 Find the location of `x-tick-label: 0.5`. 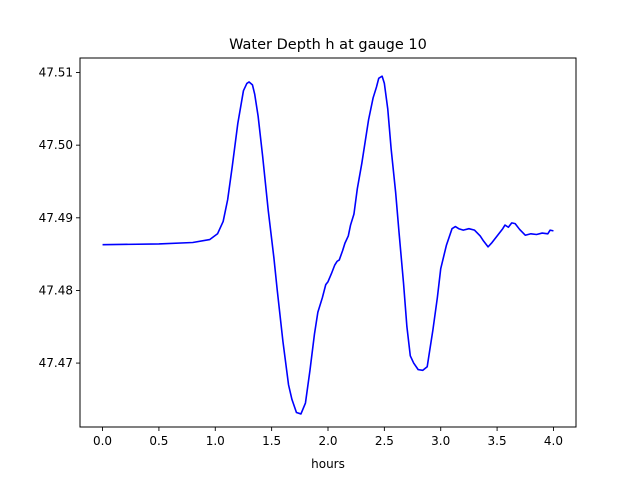

x-tick-label: 0.5 is located at coordinates (158, 441).